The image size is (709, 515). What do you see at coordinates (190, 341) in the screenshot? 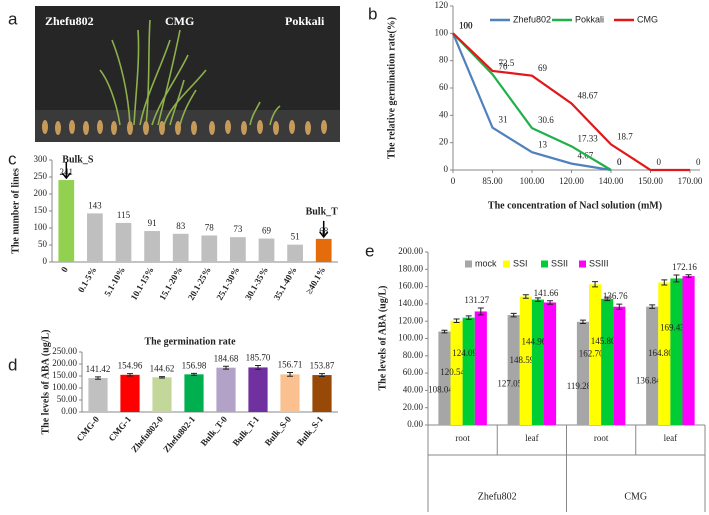
I see `x-axis-title: The germination rate` at bounding box center [190, 341].